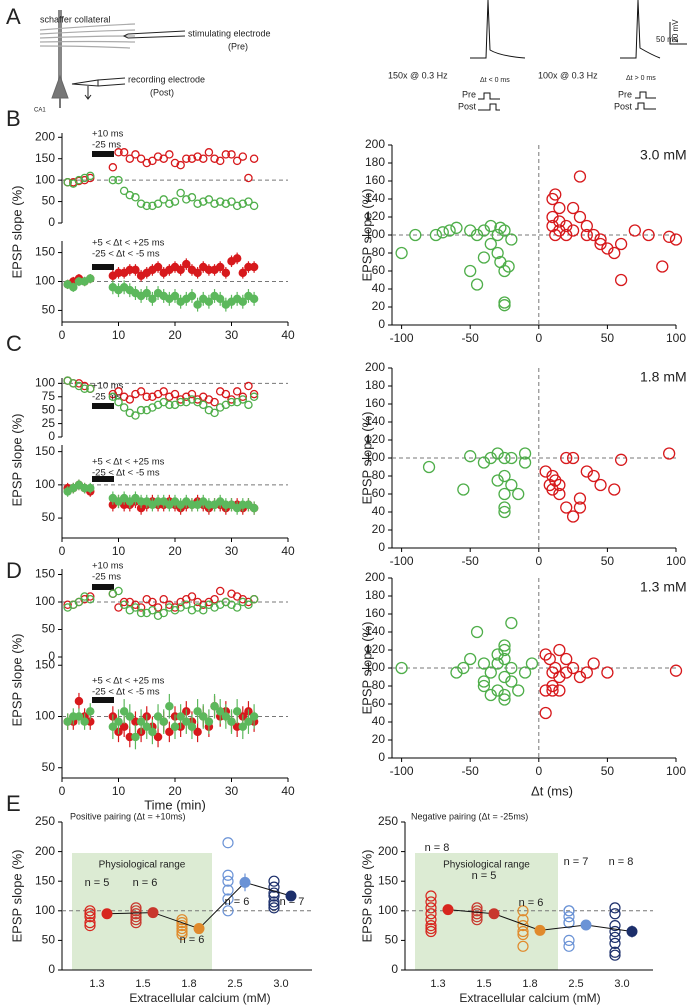  What do you see at coordinates (166, 79) in the screenshot?
I see `schematic-label: recording electrode` at bounding box center [166, 79].